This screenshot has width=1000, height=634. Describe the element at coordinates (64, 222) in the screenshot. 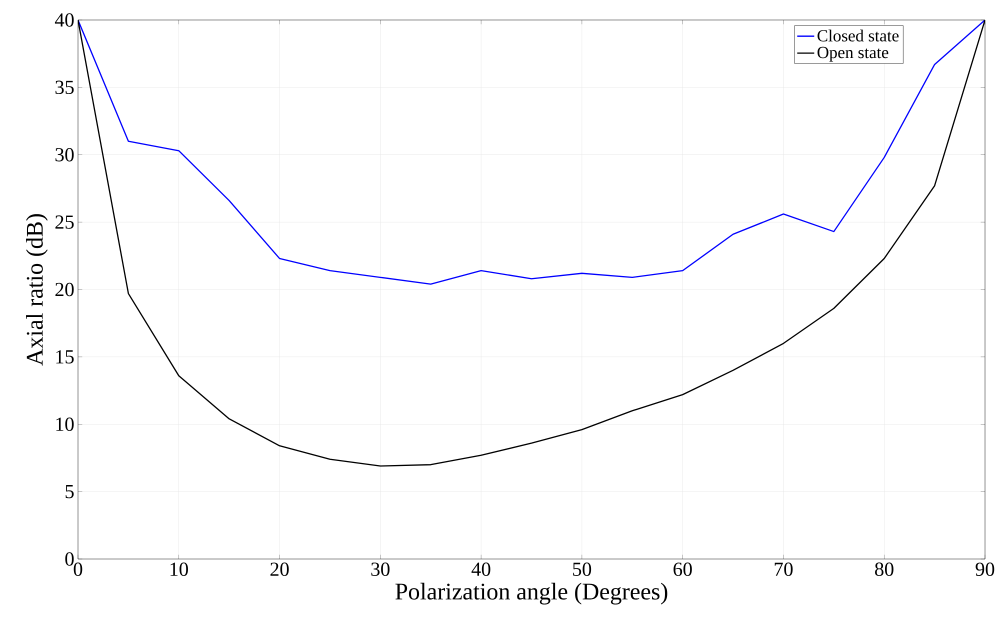

I see `y-tick-label: 25` at that location.